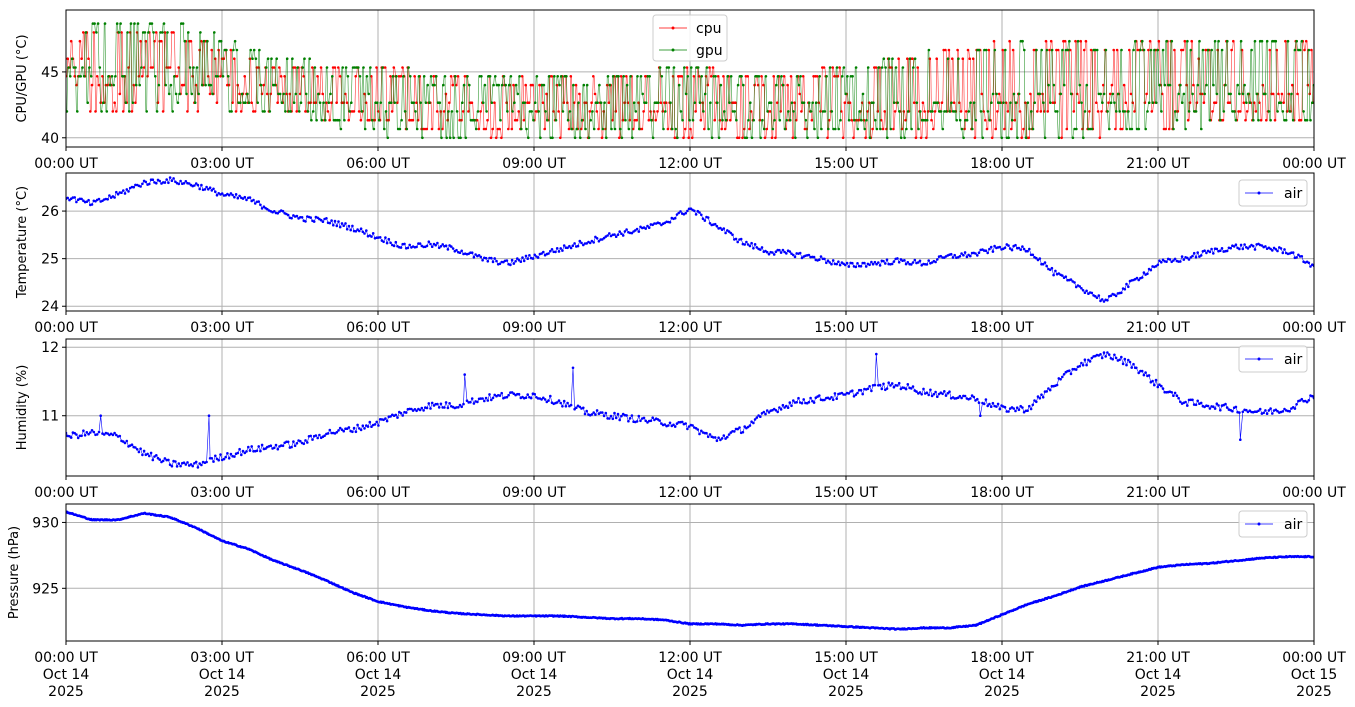 Image resolution: width=1355 pixels, height=707 pixels. I want to click on x-tick-label: 18:00 UT, so click(1002, 164).